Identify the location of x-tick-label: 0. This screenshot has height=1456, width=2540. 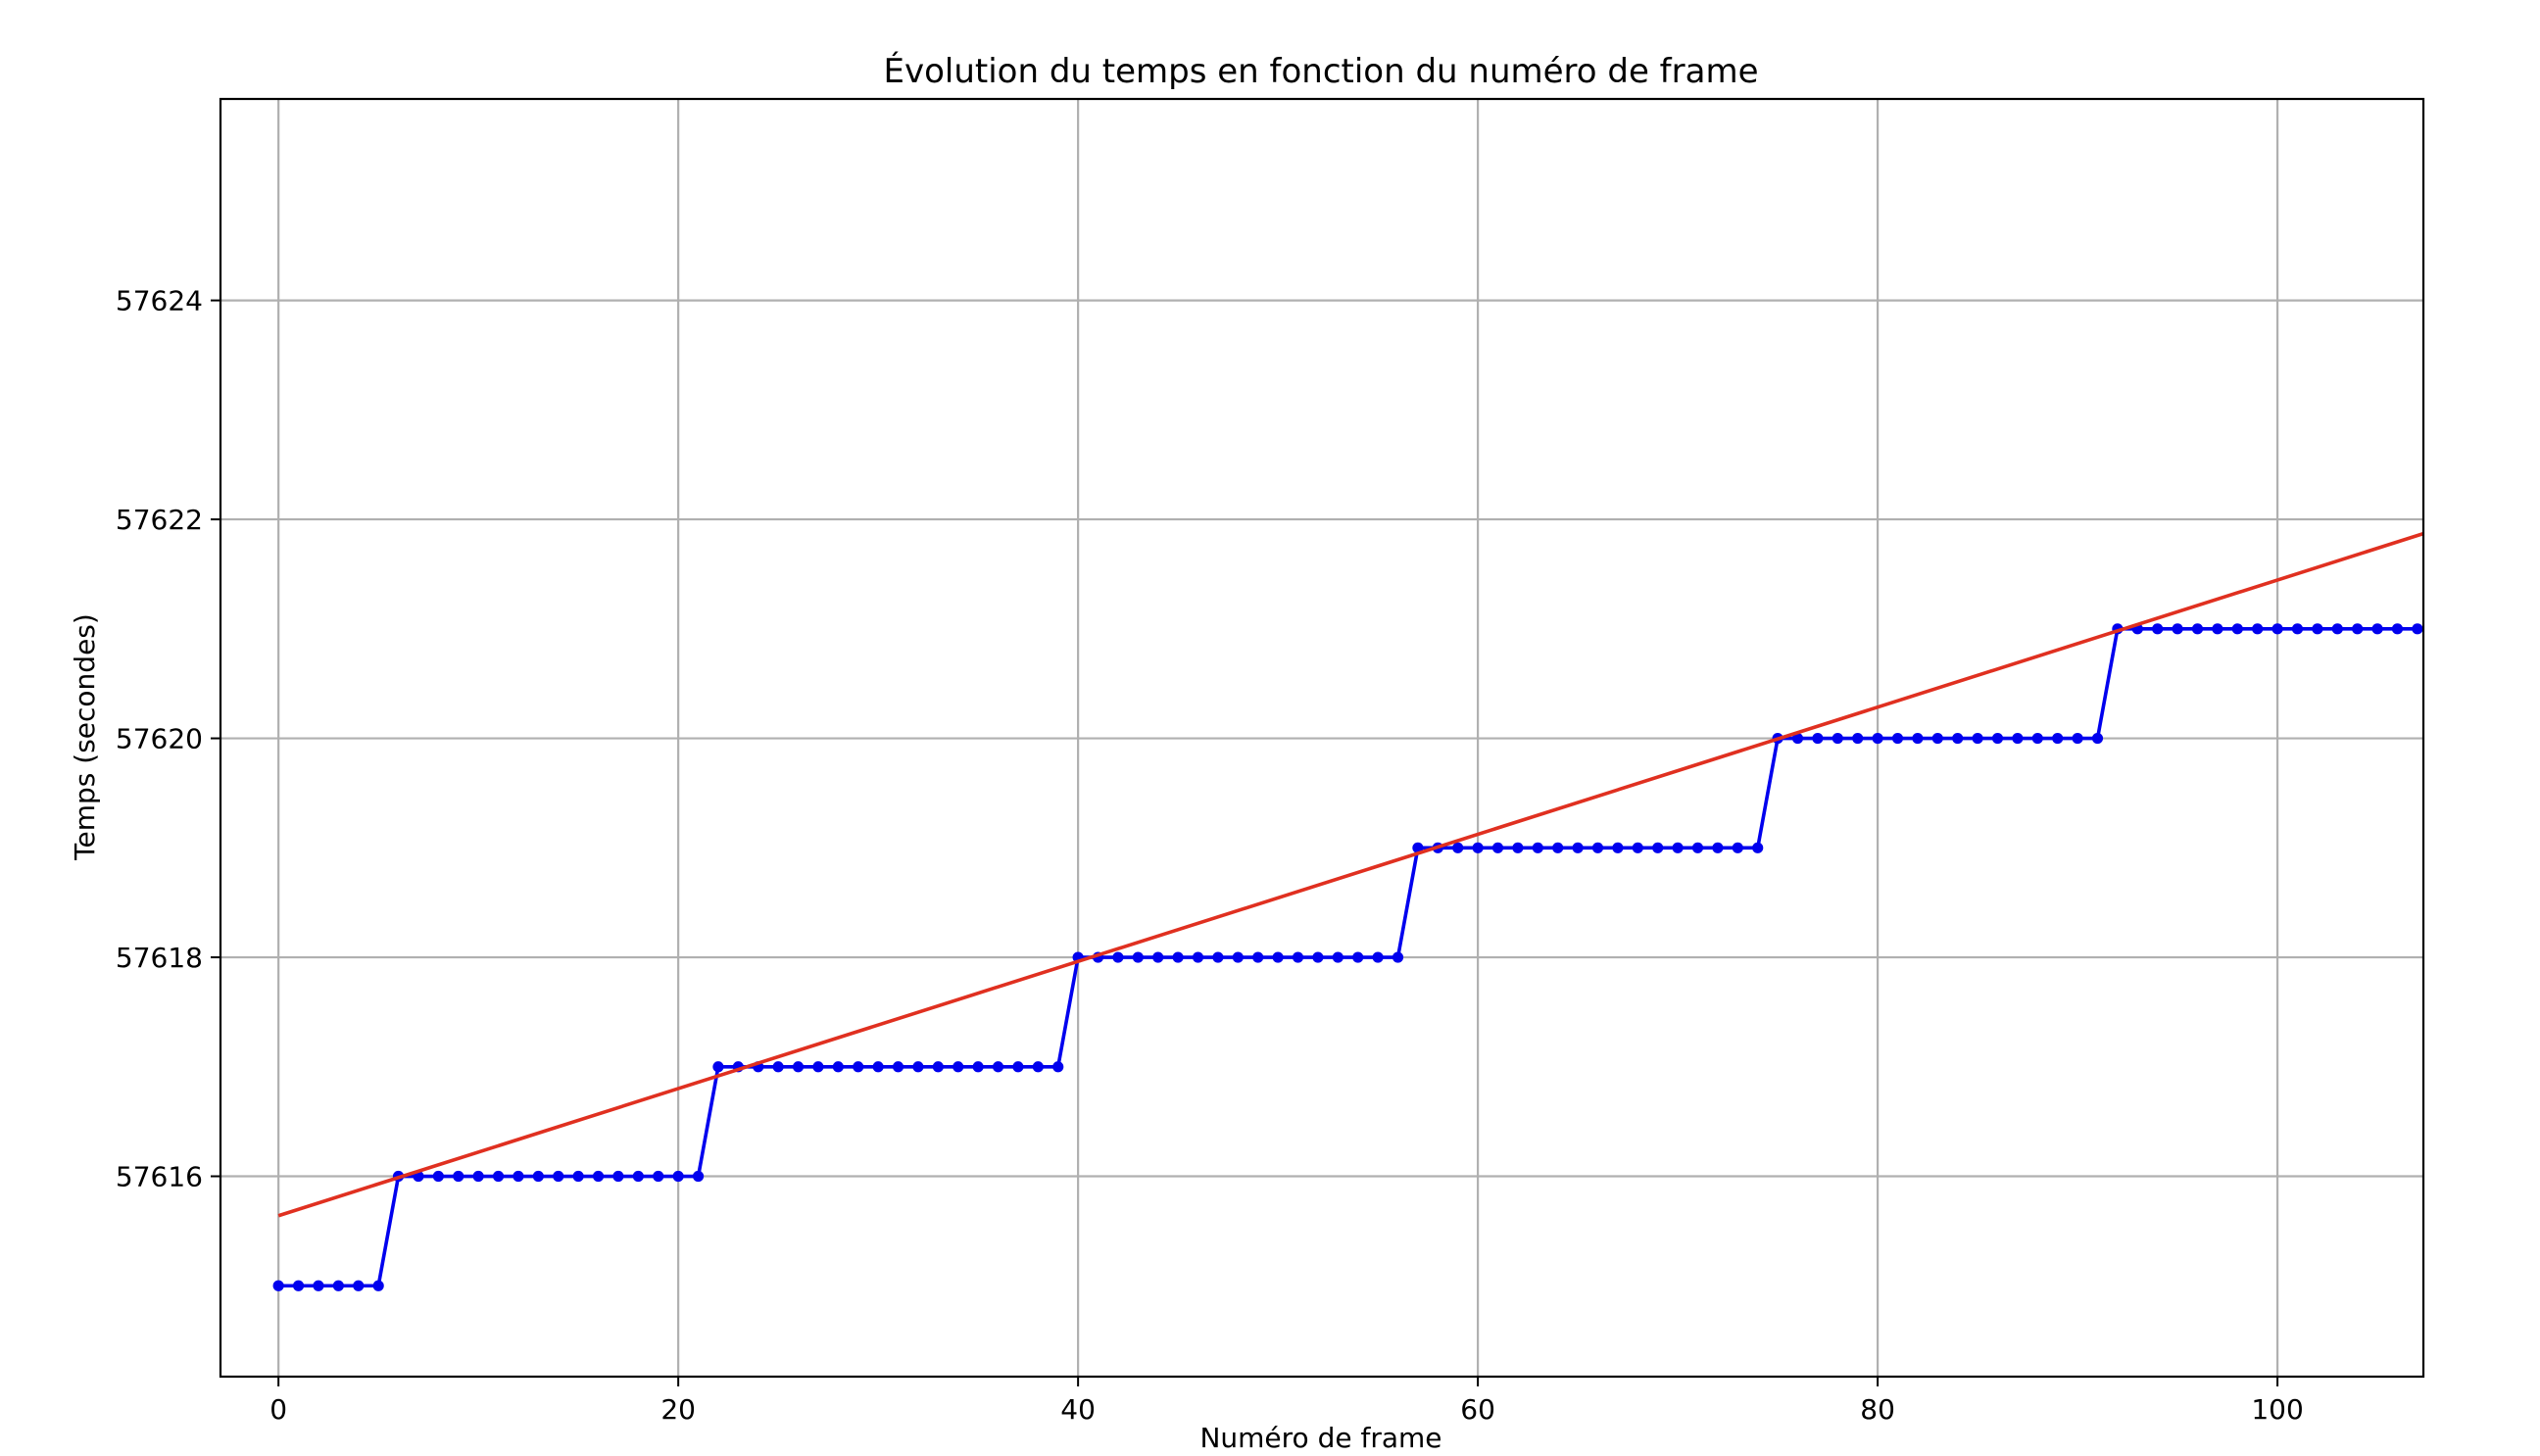
(278, 1409).